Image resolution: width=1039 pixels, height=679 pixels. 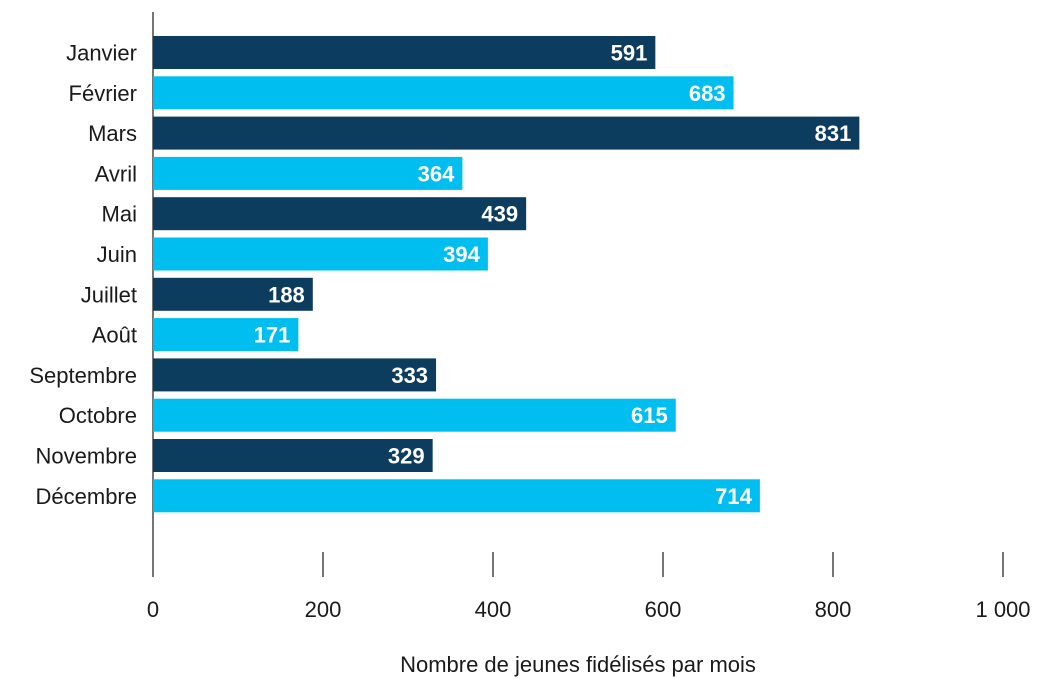 What do you see at coordinates (663, 564) in the screenshot?
I see `x-axis-ticks` at bounding box center [663, 564].